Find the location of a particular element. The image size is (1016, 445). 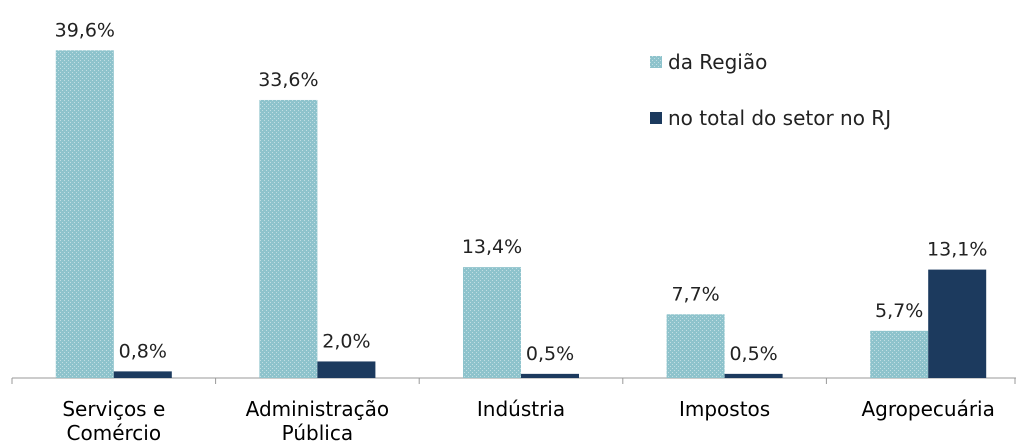

x-tick-label: Serviços e Comércio is located at coordinates (114, 421).